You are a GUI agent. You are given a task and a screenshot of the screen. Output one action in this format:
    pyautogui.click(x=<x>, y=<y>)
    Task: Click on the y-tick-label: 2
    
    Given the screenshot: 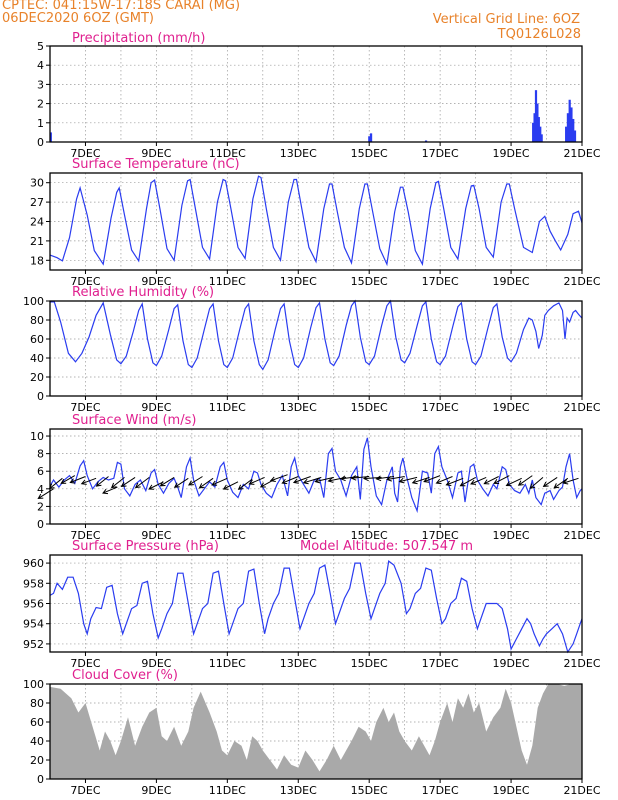 What is the action you would take?
    pyautogui.click(x=40, y=104)
    